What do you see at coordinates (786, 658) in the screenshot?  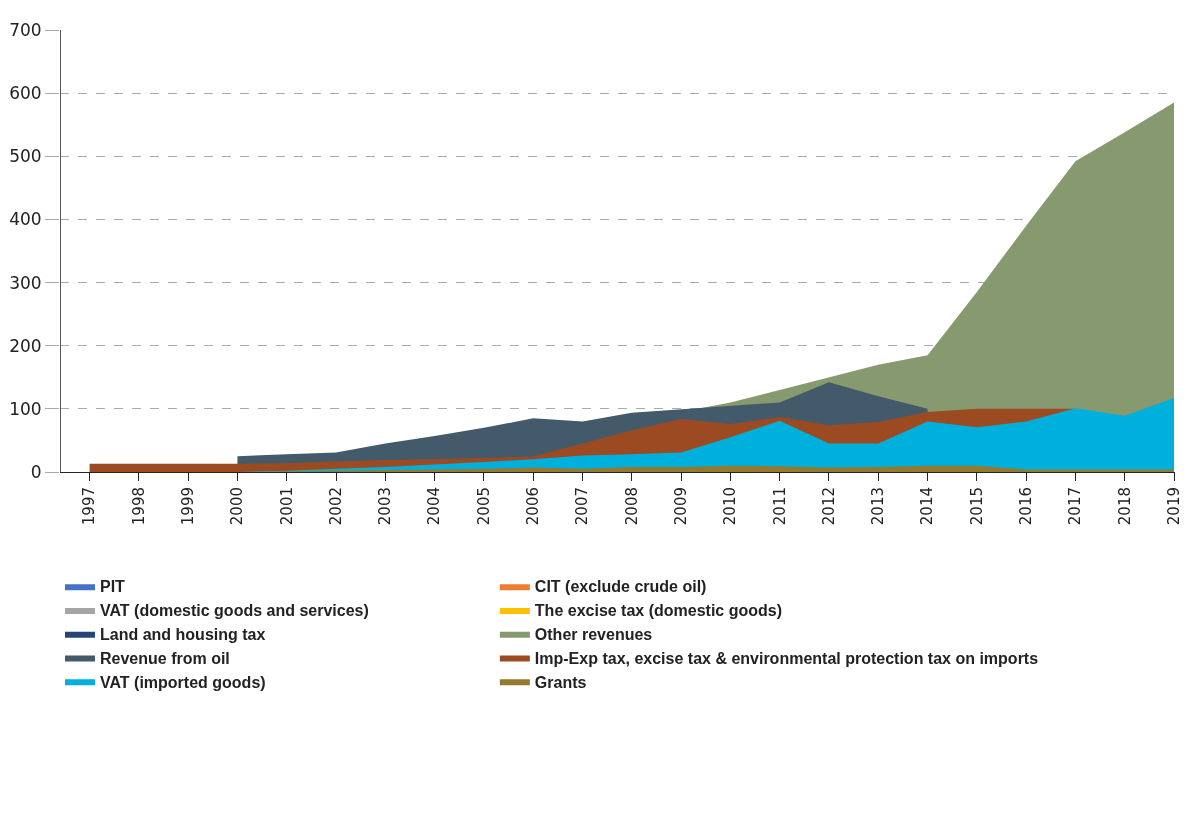 I see `legend-label: Imp-Exp tax, excise tax & environmental protection tax on imports` at bounding box center [786, 658].